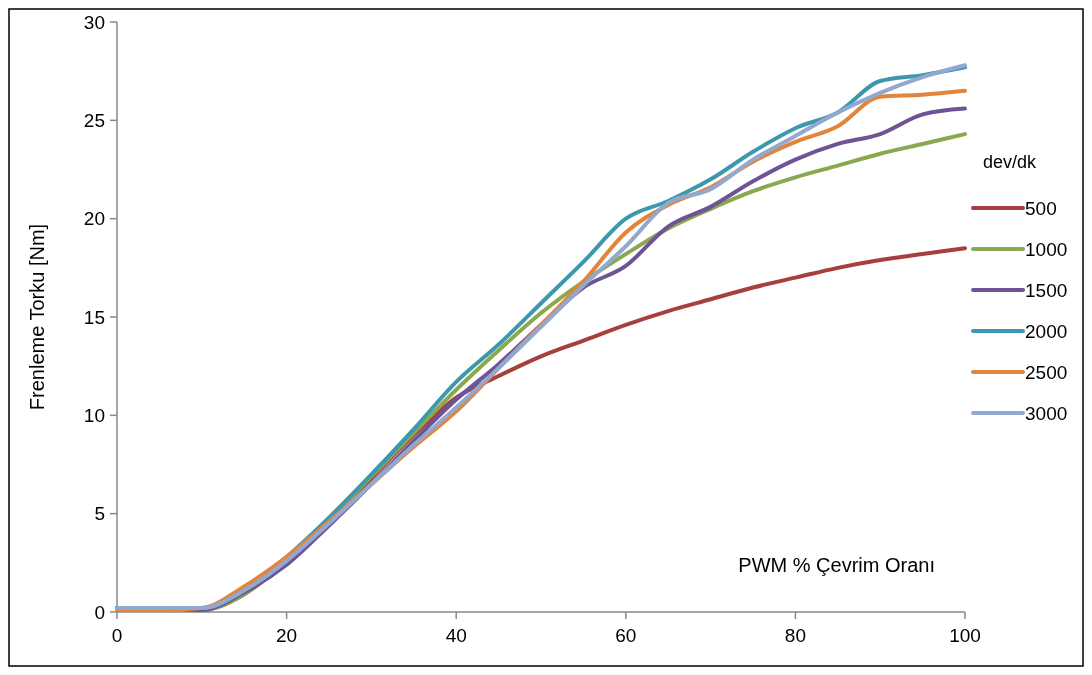 The height and width of the screenshot is (675, 1092). What do you see at coordinates (287, 635) in the screenshot?
I see `x-tick-label: 20` at bounding box center [287, 635].